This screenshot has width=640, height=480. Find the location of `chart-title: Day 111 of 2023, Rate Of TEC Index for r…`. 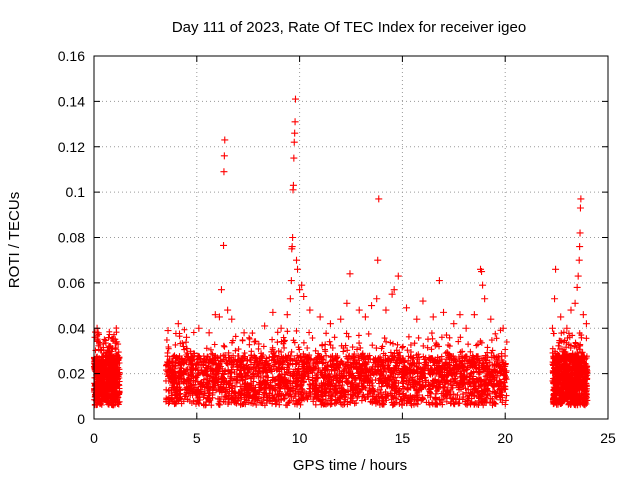

chart-title: Day 111 of 2023, Rate Of TEC Index for r… is located at coordinates (349, 27).